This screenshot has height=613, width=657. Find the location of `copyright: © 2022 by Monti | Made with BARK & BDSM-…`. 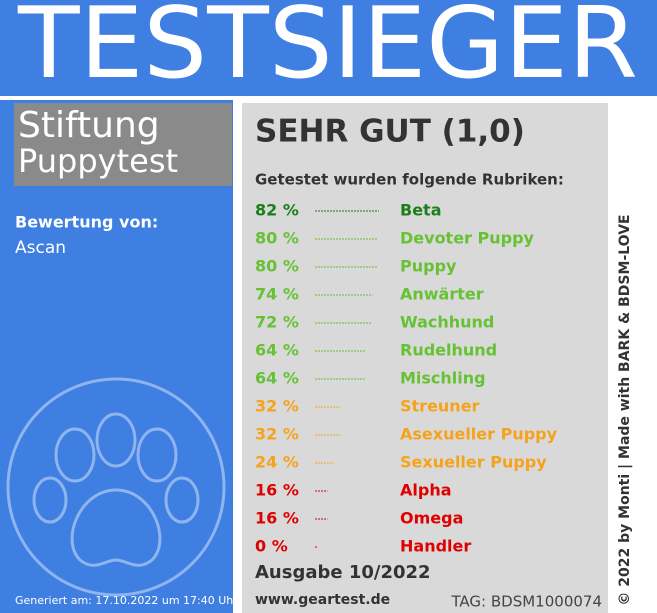

copyright: © 2022 by Monti | Made with BARK & BDSM-… is located at coordinates (625, 409).